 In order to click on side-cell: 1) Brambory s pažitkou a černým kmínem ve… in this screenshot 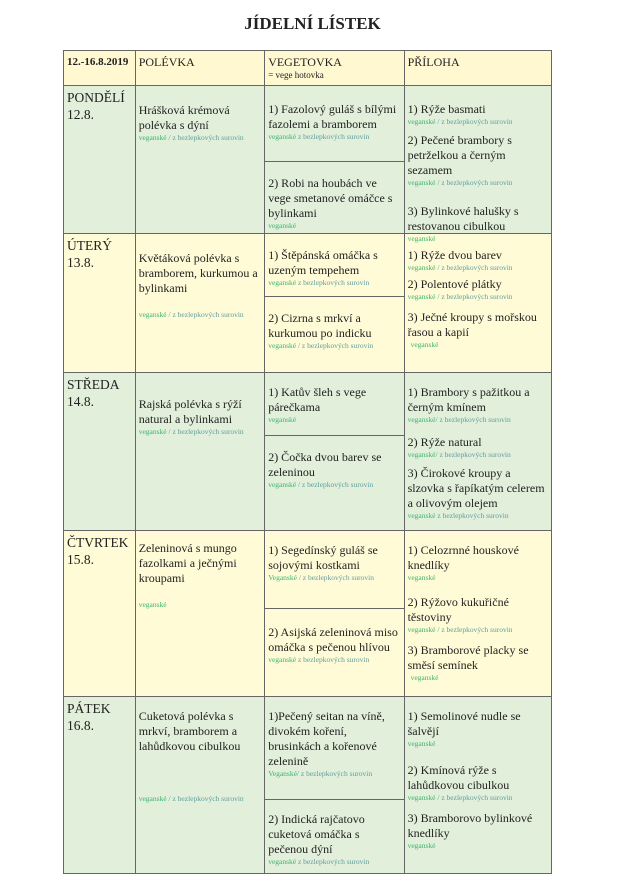, I will do `click(478, 451)`.